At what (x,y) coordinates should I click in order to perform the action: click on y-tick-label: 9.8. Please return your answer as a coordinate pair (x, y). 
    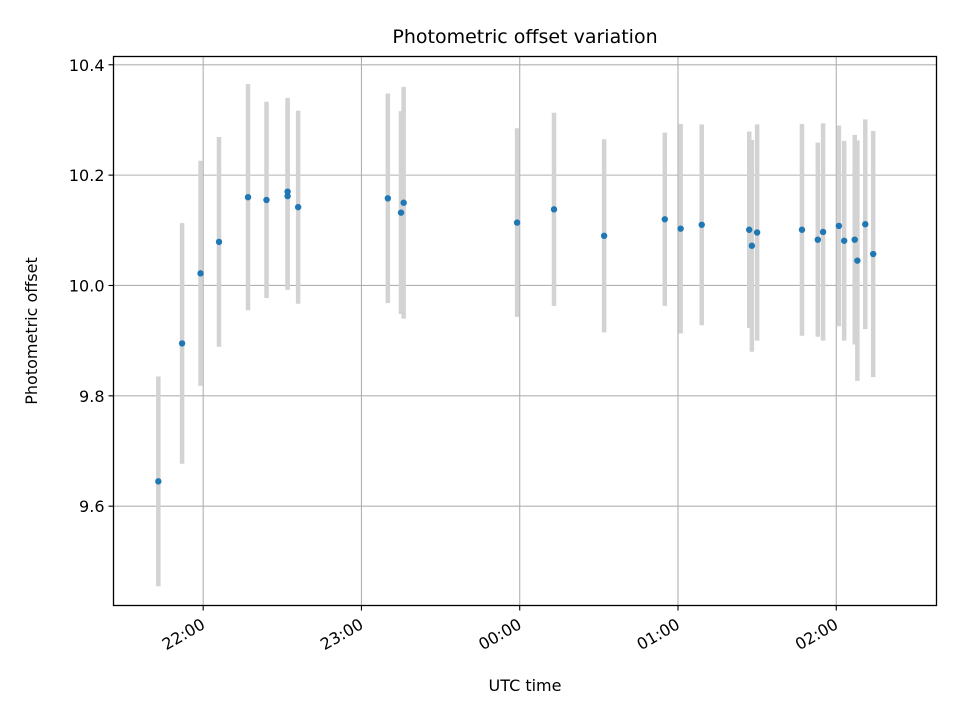
    Looking at the image, I should click on (91, 396).